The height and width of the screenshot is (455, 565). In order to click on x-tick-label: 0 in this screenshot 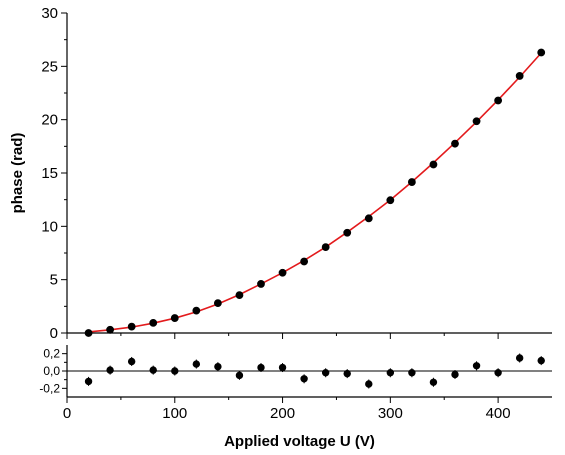, I will do `click(67, 413)`.